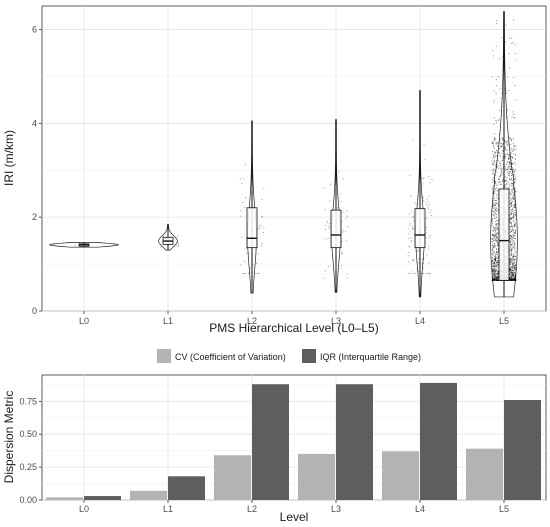  I want to click on distribution-L1, so click(169, 237).